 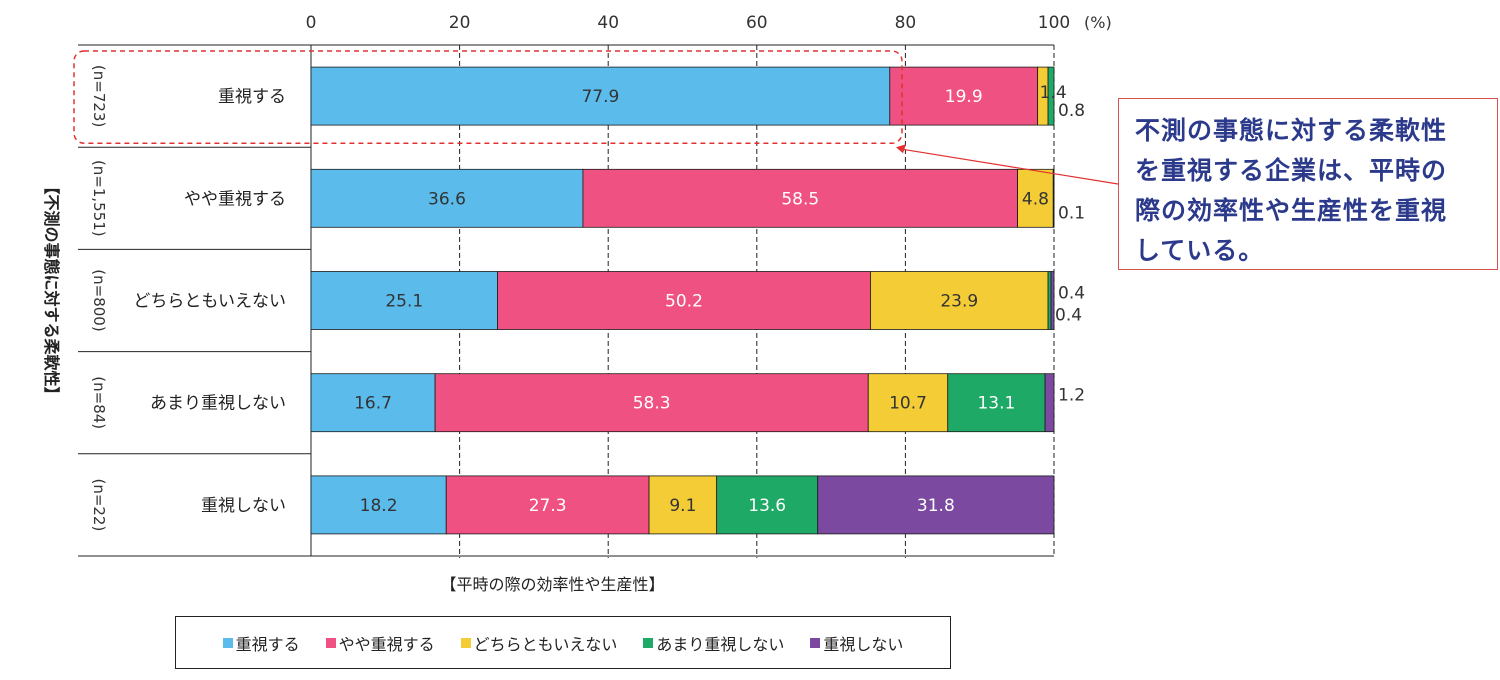 I want to click on x-tick-label: 0, so click(x=311, y=23).